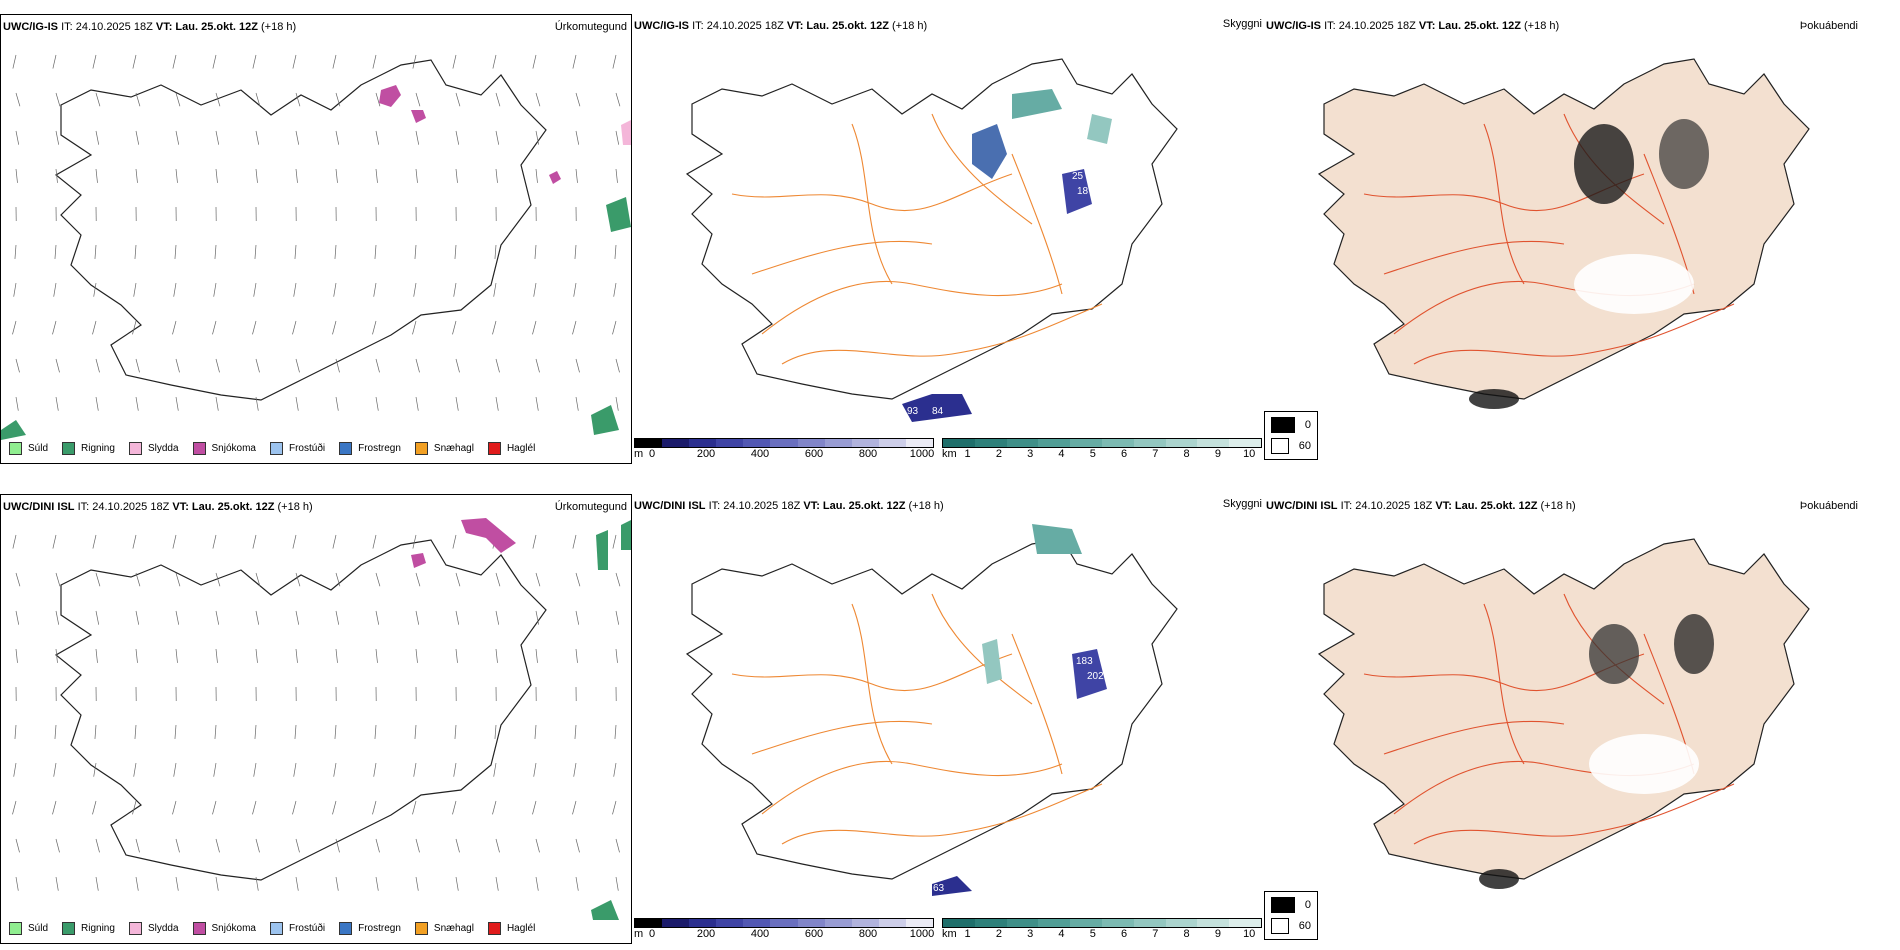  I want to click on legend-label: Slydda, so click(163, 928).